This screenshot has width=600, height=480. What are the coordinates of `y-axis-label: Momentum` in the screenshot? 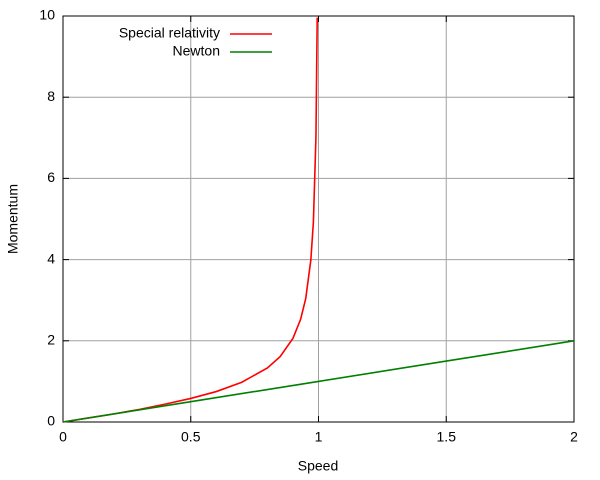 It's located at (13, 219).